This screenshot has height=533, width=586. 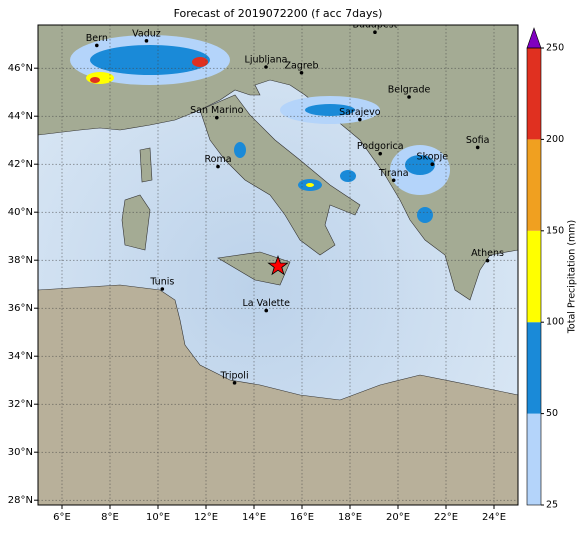 What do you see at coordinates (217, 159) in the screenshot?
I see `city-label: Roma` at bounding box center [217, 159].